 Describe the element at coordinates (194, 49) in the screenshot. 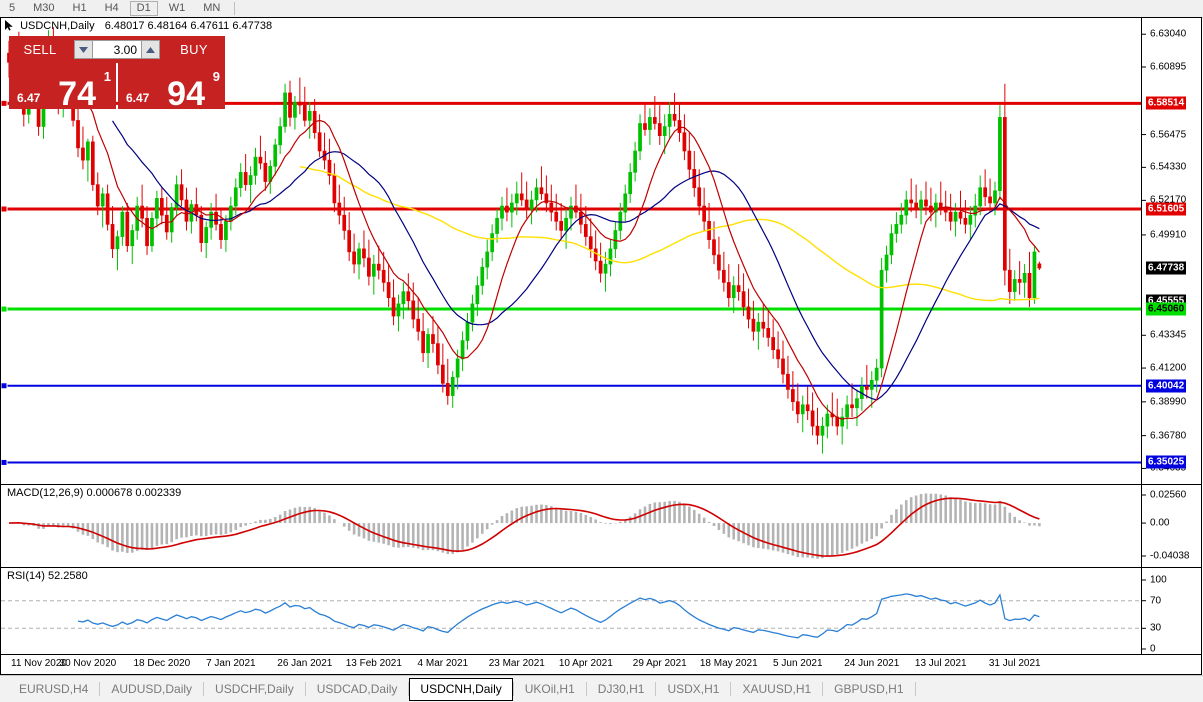

I see `buy-button: BUY` at that location.